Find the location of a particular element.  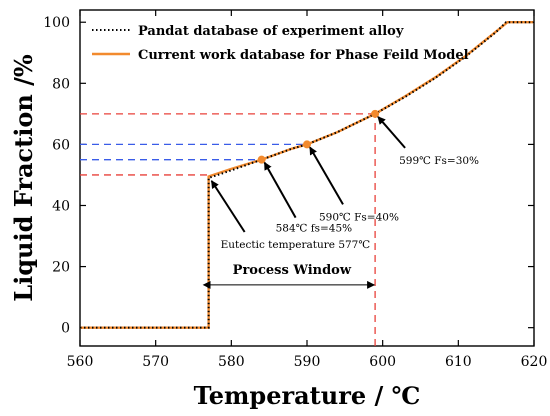

y-tick-label: 100 is located at coordinates (56, 23).